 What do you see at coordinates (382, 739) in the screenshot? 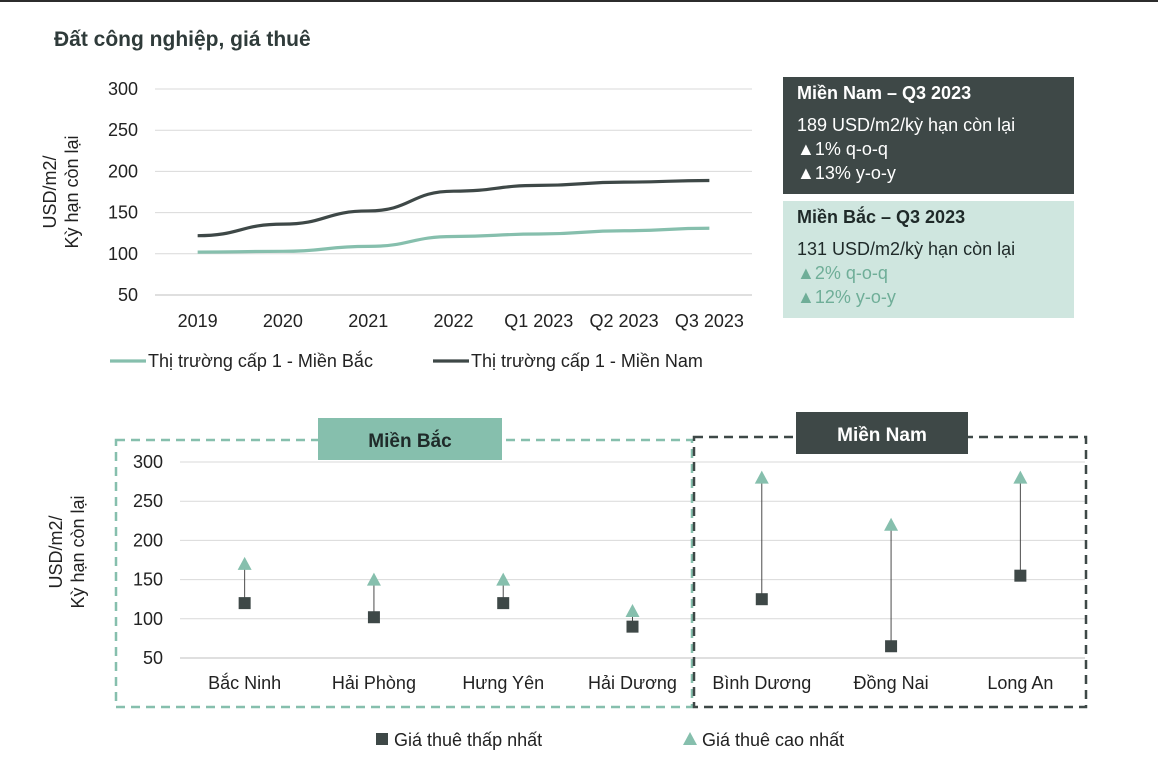
I see `range-legend-swatch-low` at bounding box center [382, 739].